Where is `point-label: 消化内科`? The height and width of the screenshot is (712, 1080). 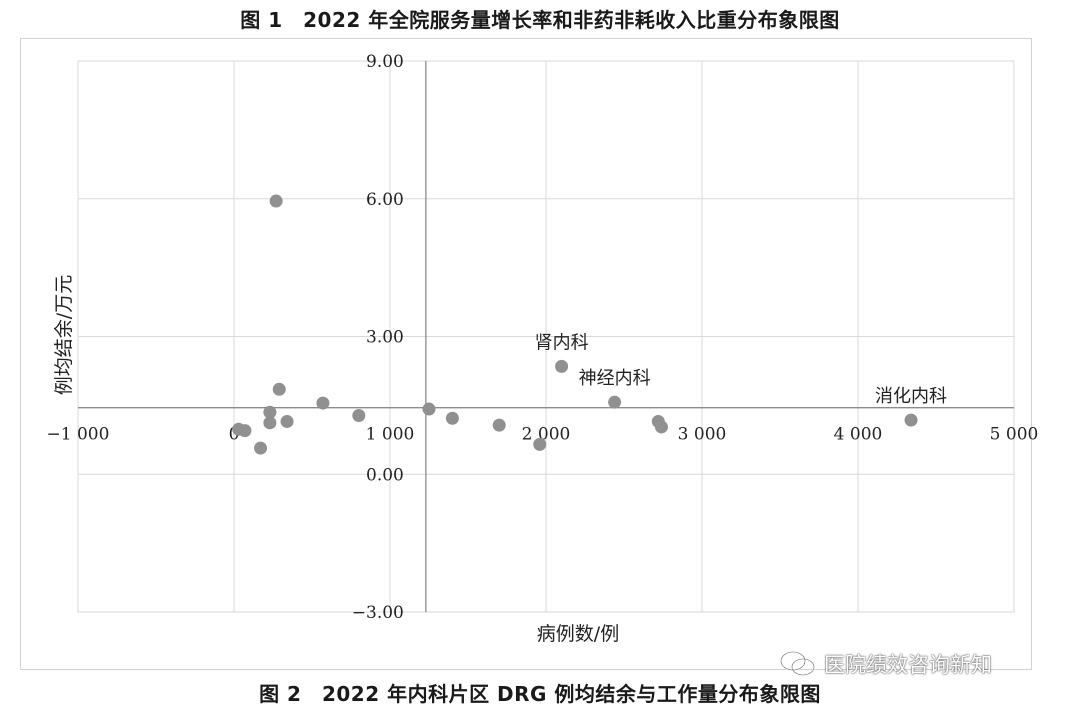
point-label: 消化内科 is located at coordinates (911, 396).